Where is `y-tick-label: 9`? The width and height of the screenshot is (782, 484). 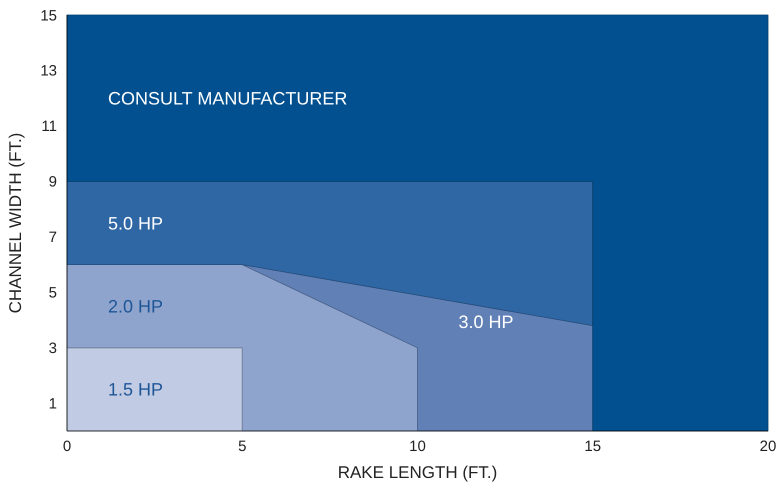 y-tick-label: 9 is located at coordinates (52, 182).